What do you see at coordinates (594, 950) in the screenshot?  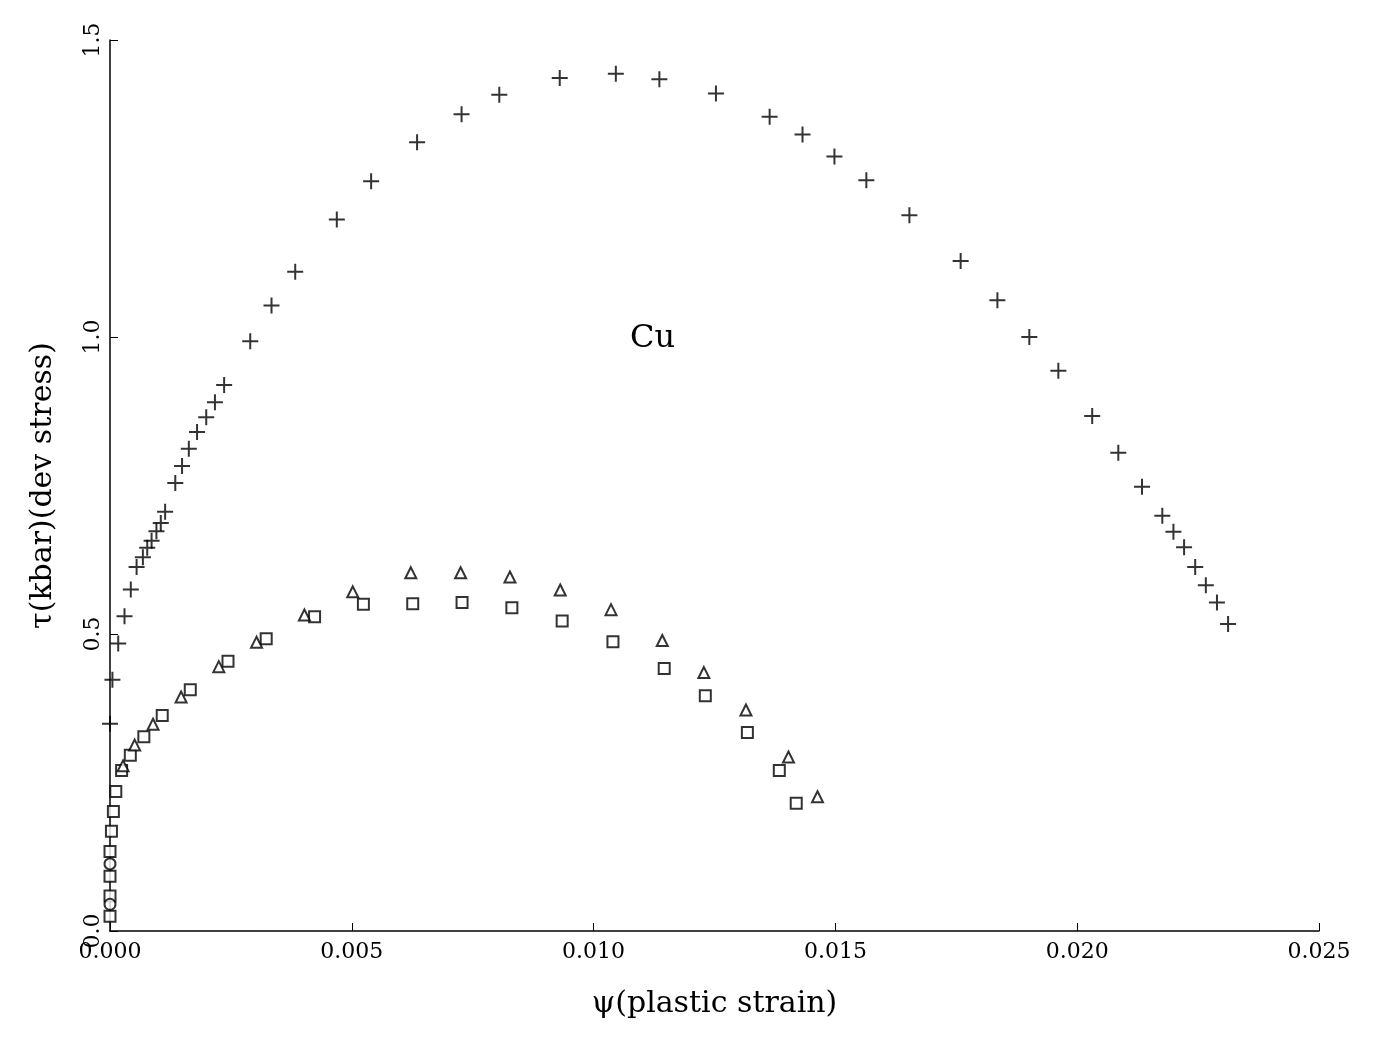 I see `x-tick-label: 0.010` at bounding box center [594, 950].